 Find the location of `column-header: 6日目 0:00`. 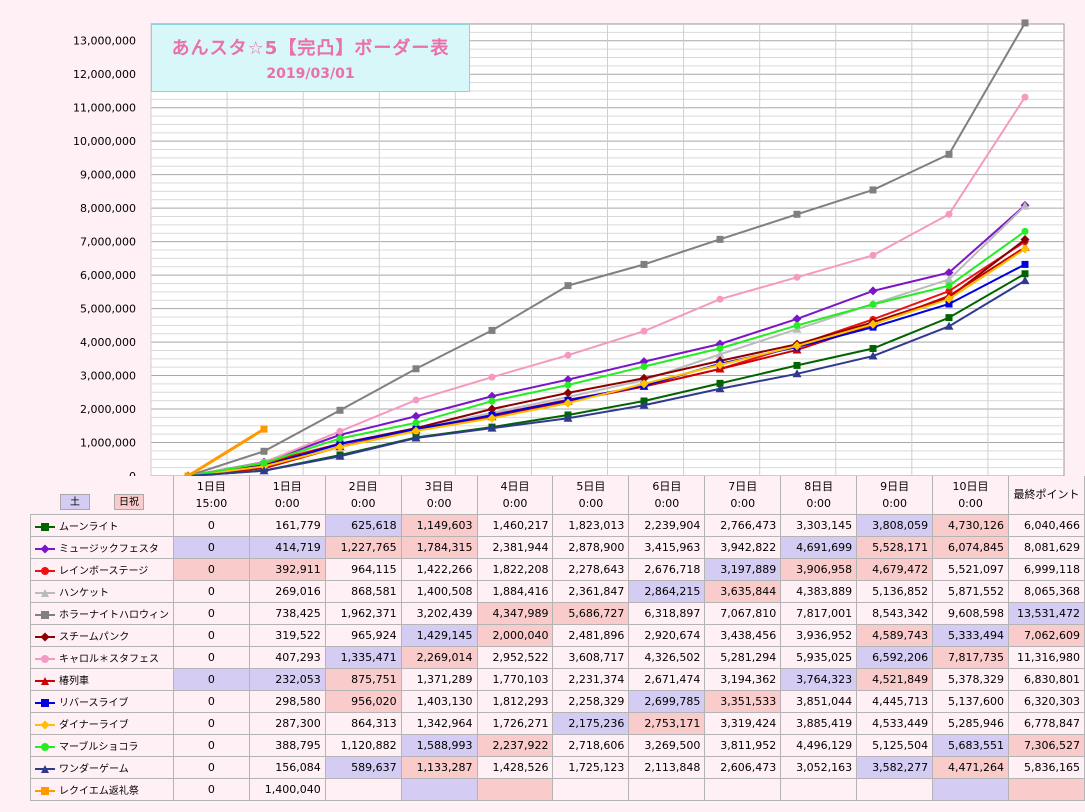

column-header: 6日目 0:00 is located at coordinates (667, 495).